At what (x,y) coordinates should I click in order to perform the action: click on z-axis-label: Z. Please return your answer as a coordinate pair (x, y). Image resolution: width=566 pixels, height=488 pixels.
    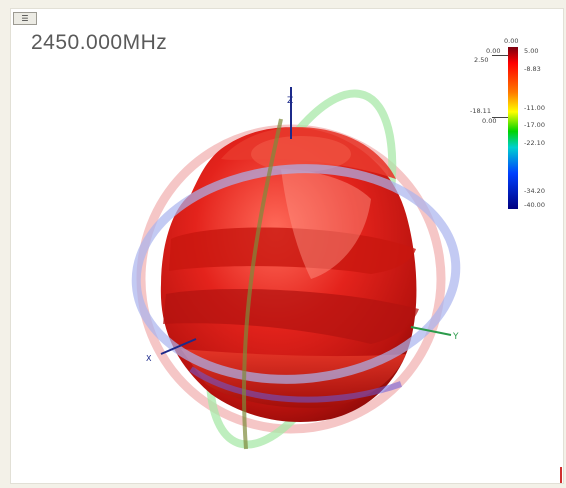
    Looking at the image, I should click on (290, 101).